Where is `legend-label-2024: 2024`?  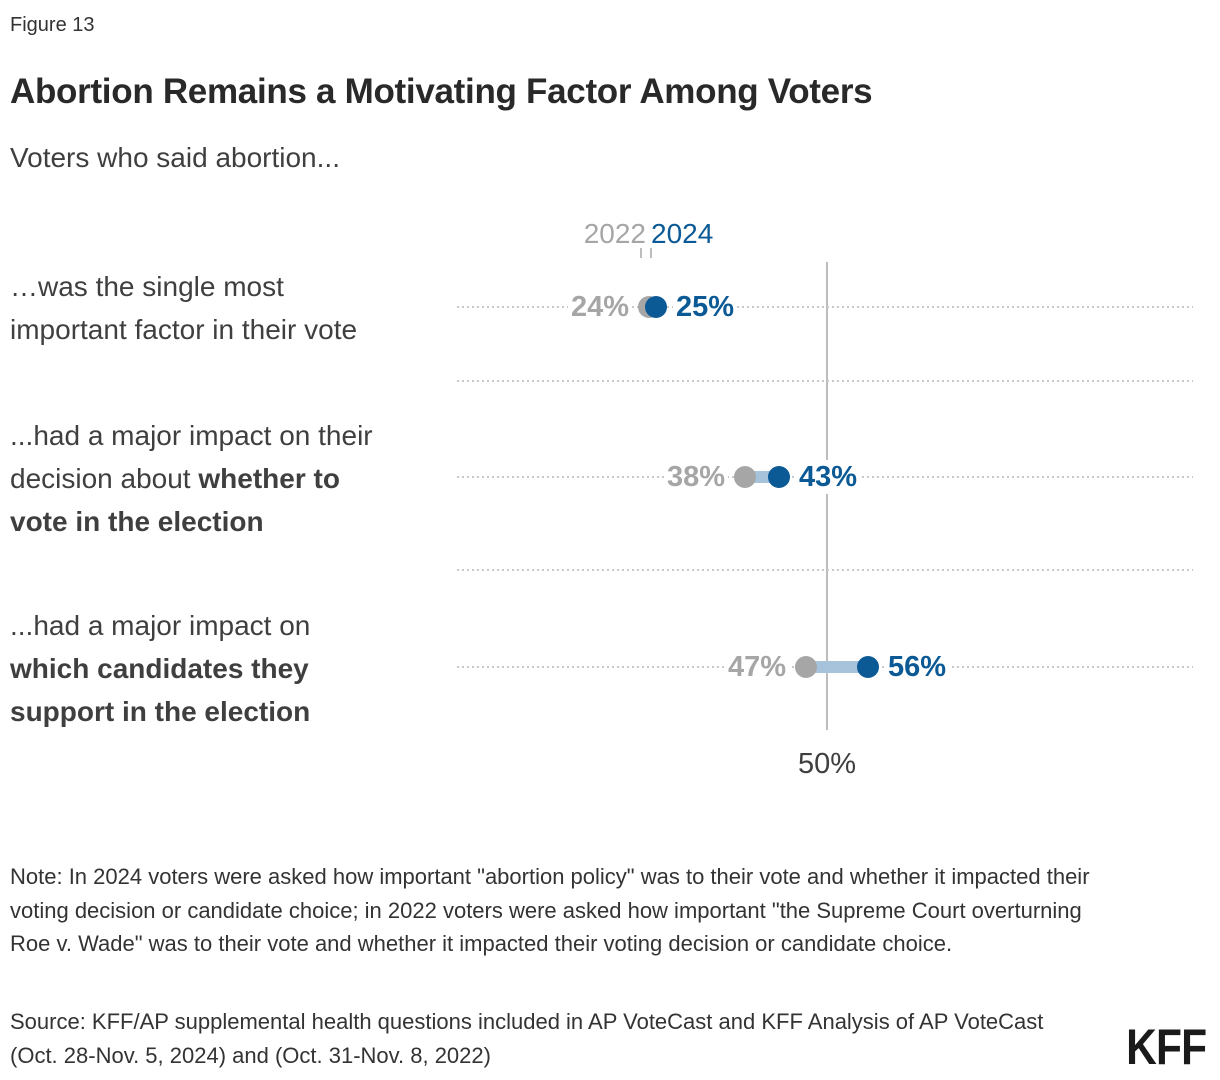
legend-label-2024: 2024 is located at coordinates (682, 233).